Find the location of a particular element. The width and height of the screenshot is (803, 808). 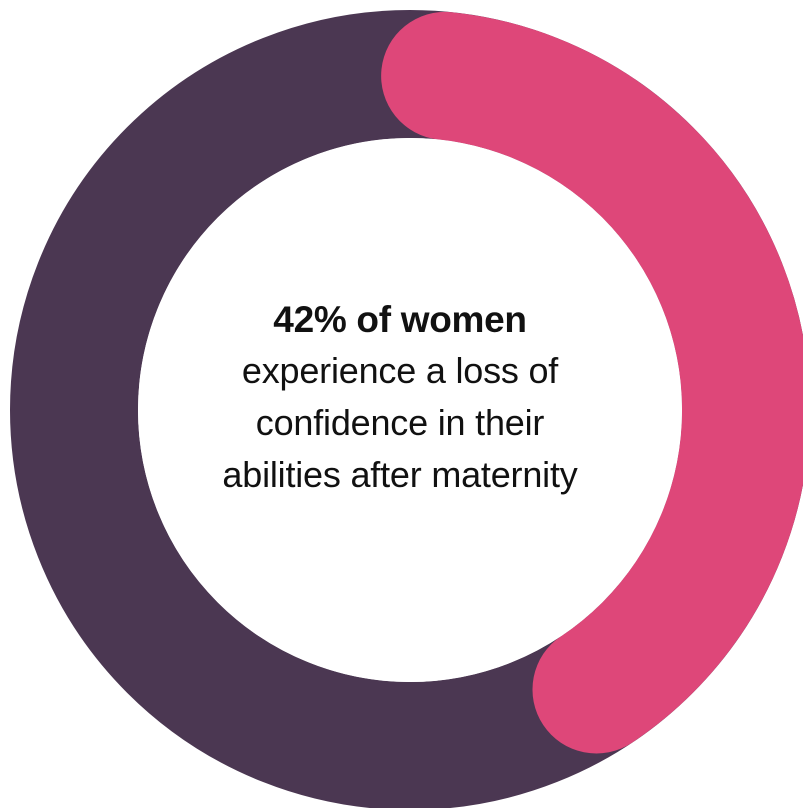

headline-stat: 42% of women is located at coordinates (400, 319).